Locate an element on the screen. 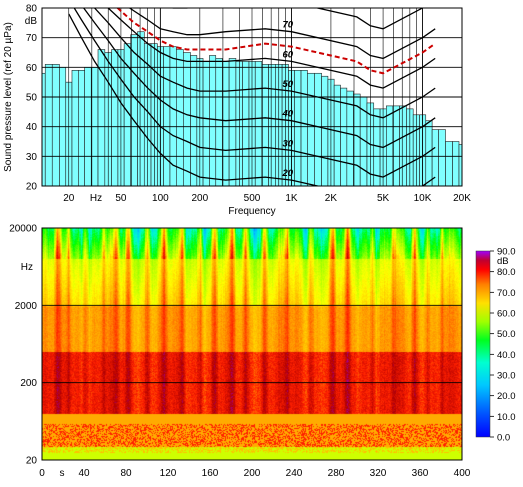 This screenshot has height=487, width=523. spectrum-x-tick: 100 is located at coordinates (160, 198).